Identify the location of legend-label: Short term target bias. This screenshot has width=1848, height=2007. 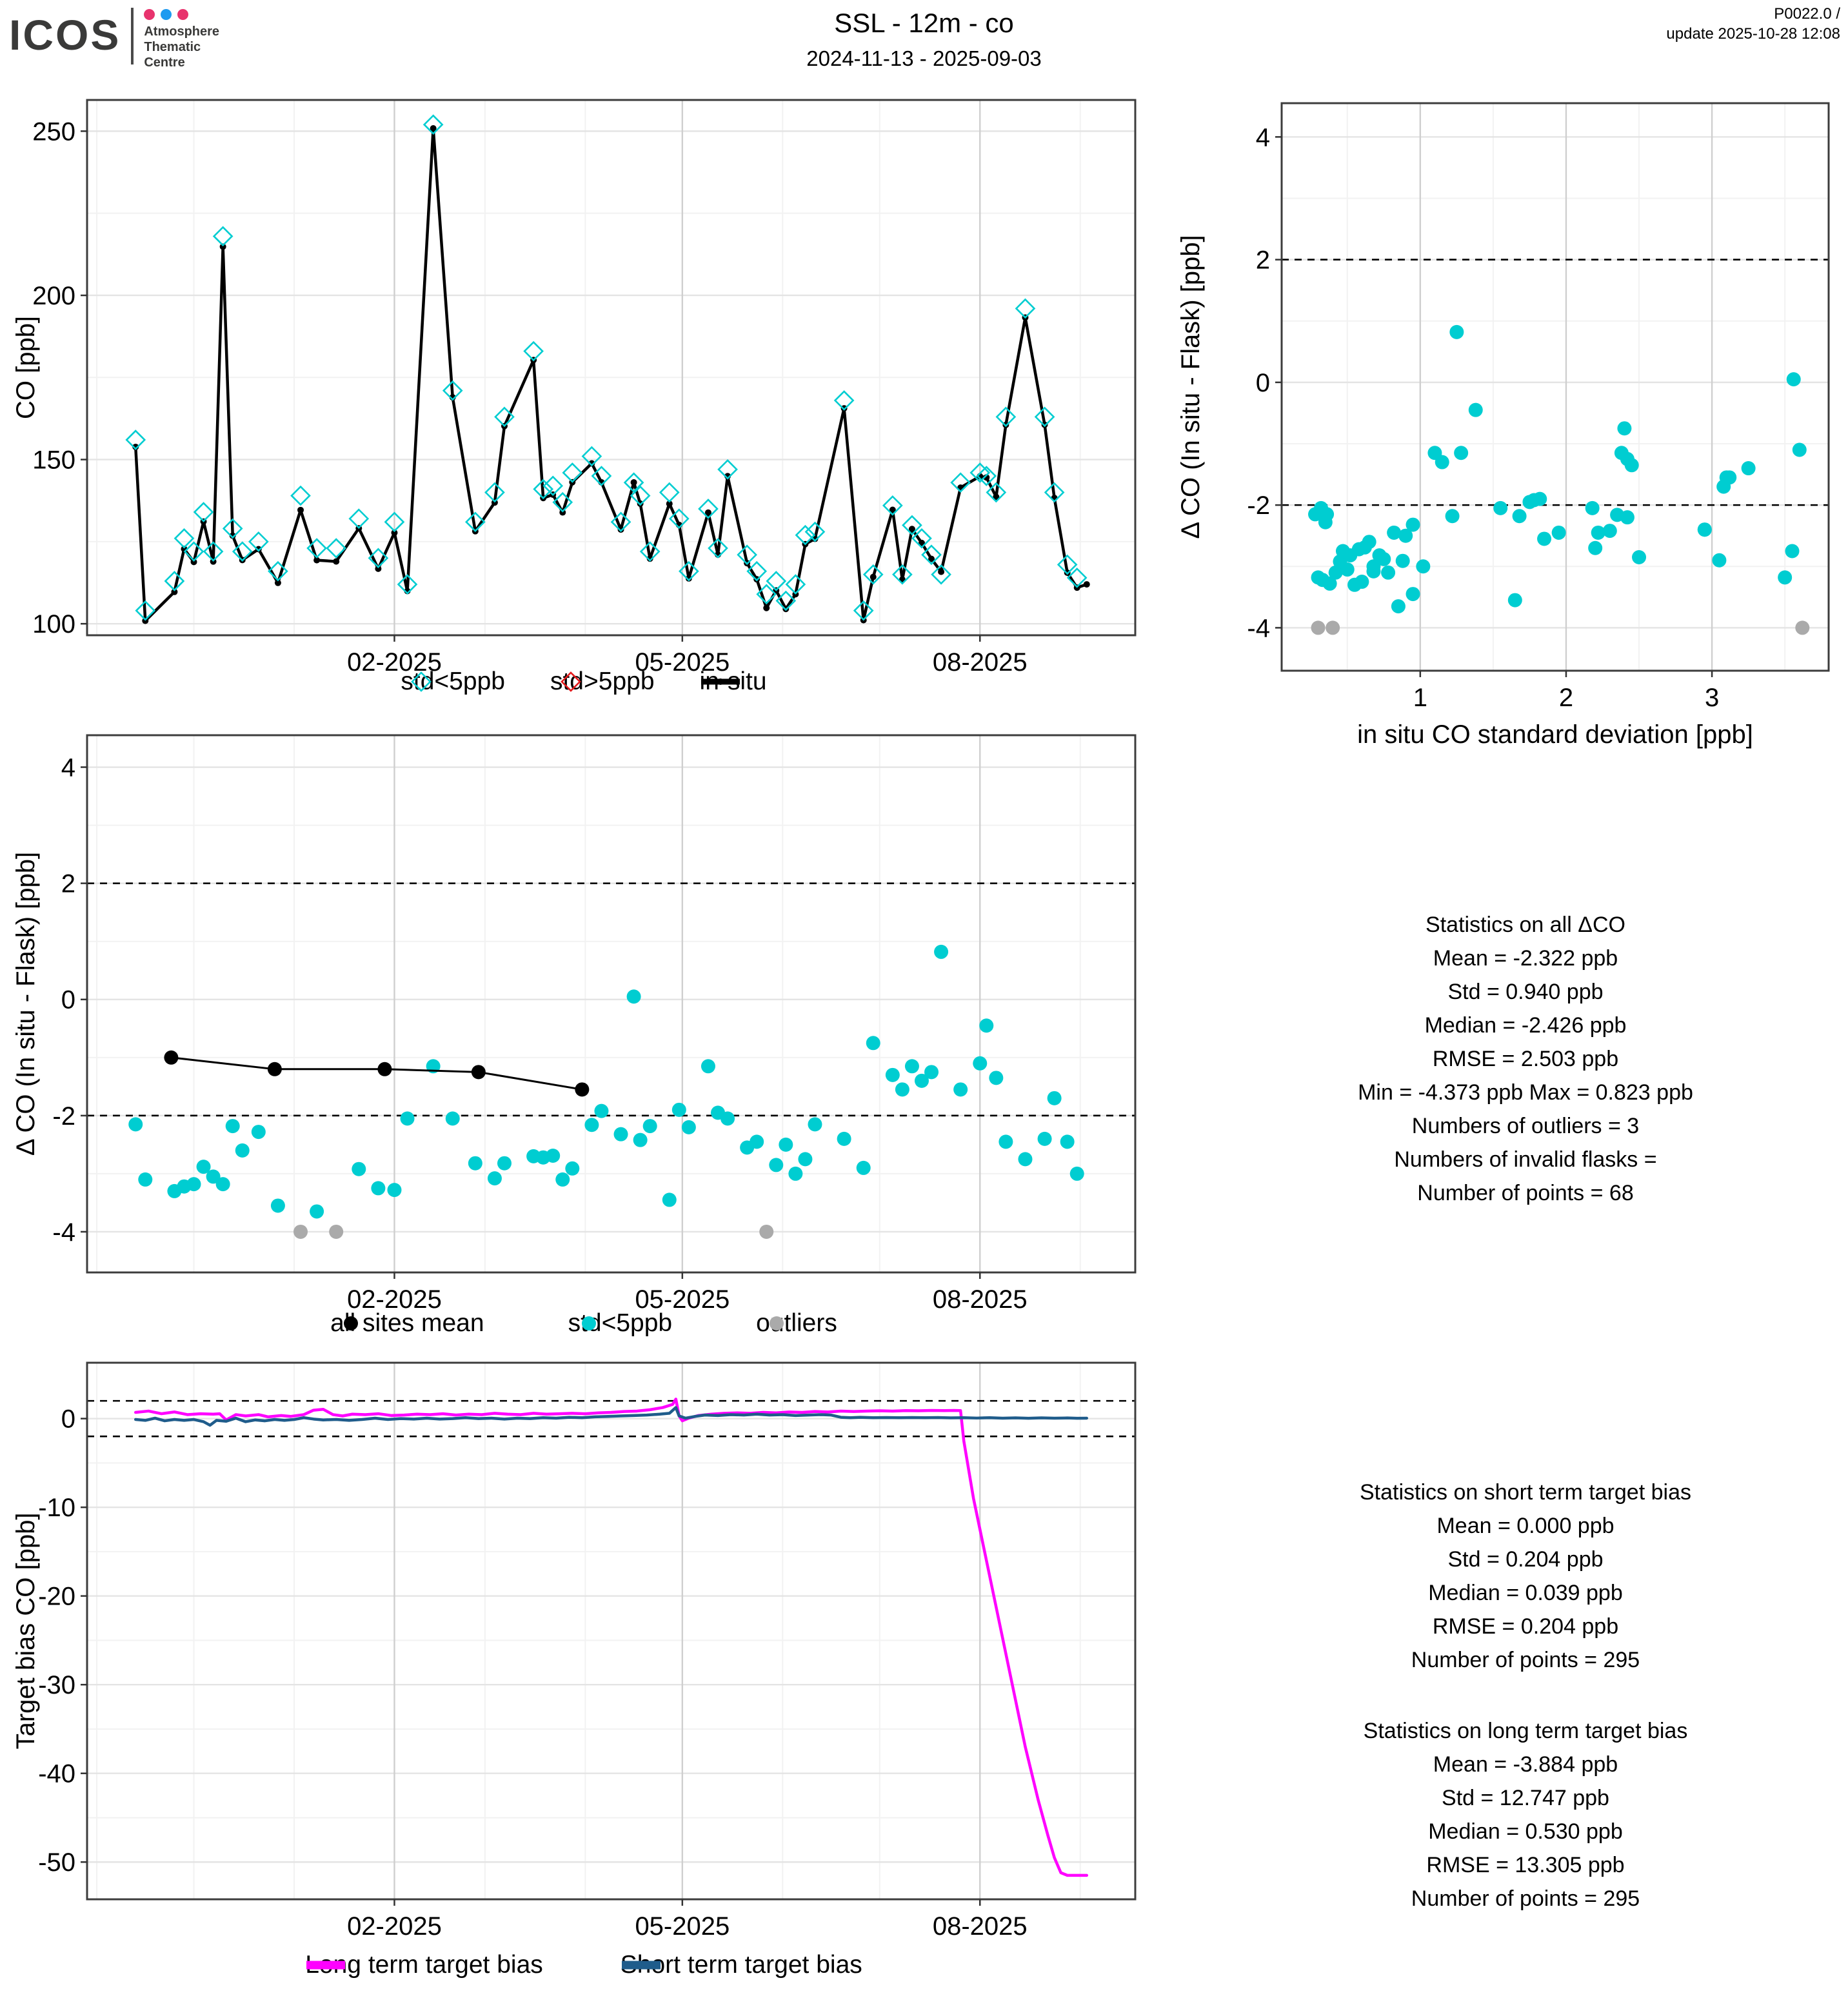
(741, 1965).